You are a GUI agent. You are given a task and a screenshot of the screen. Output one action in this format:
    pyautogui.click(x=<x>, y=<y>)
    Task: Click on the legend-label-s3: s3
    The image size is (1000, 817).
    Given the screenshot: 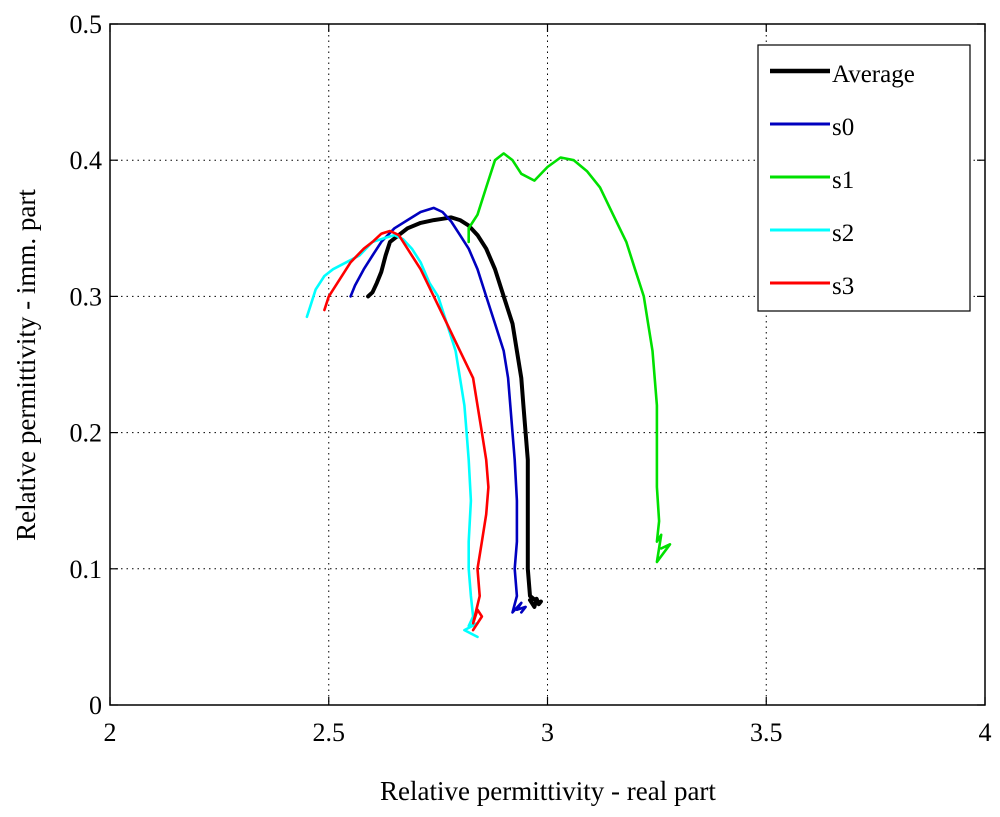 What is the action you would take?
    pyautogui.click(x=843, y=286)
    